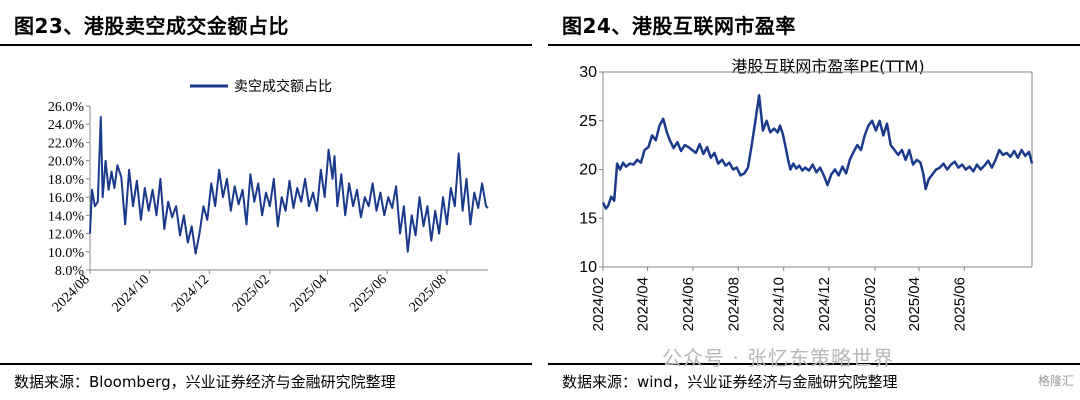 This screenshot has height=400, width=1080. Describe the element at coordinates (730, 382) in the screenshot. I see `source-note: 数据来源：wind，兴业证券经济与金融研究院整理` at that location.